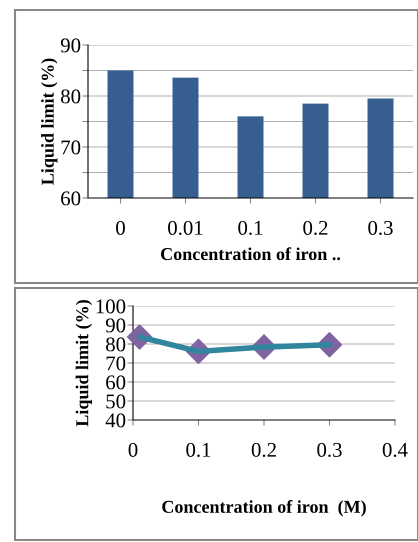 The width and height of the screenshot is (418, 542). I want to click on x-tick-label: 0.01, so click(185, 227).